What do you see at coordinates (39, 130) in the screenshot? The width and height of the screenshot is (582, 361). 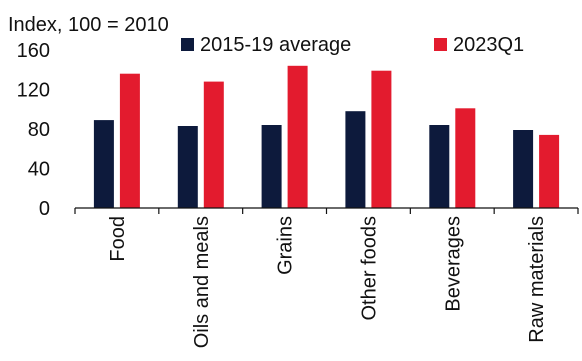 I see `y-tick-label: 80` at bounding box center [39, 130].